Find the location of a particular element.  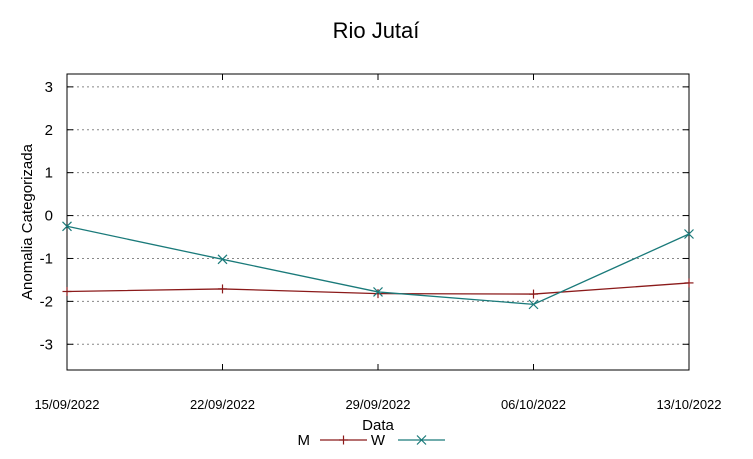

legend-label-M: M is located at coordinates (304, 440).